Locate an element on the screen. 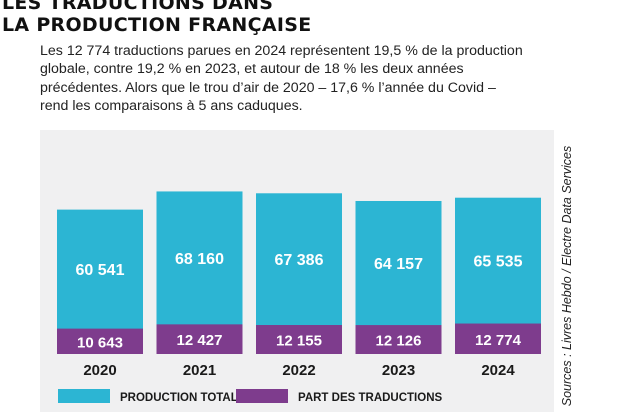 The width and height of the screenshot is (644, 414). legend-label-translations: PART DES TRADUCTIONS is located at coordinates (370, 398).